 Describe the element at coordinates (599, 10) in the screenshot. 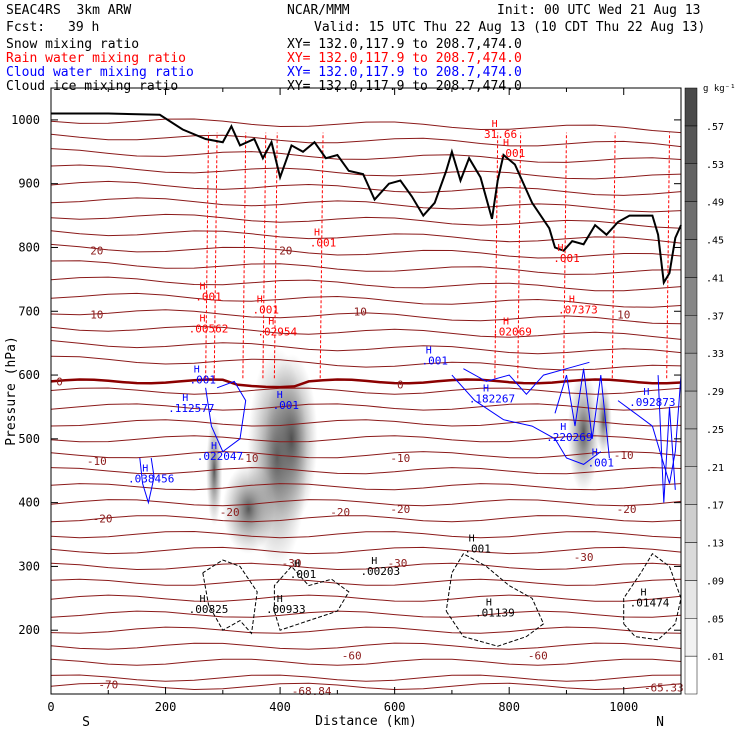

I see `init-time: Init: 00 UTC Wed 21 Aug 13` at that location.